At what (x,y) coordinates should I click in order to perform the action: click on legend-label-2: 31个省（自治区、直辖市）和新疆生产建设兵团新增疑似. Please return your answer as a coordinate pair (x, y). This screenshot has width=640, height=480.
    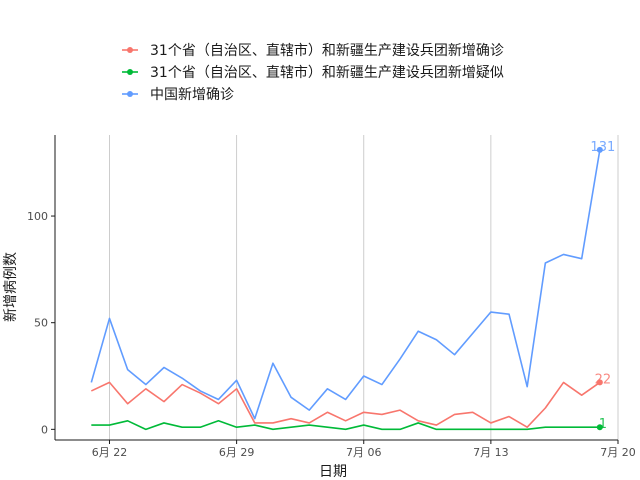
    Looking at the image, I should click on (327, 72).